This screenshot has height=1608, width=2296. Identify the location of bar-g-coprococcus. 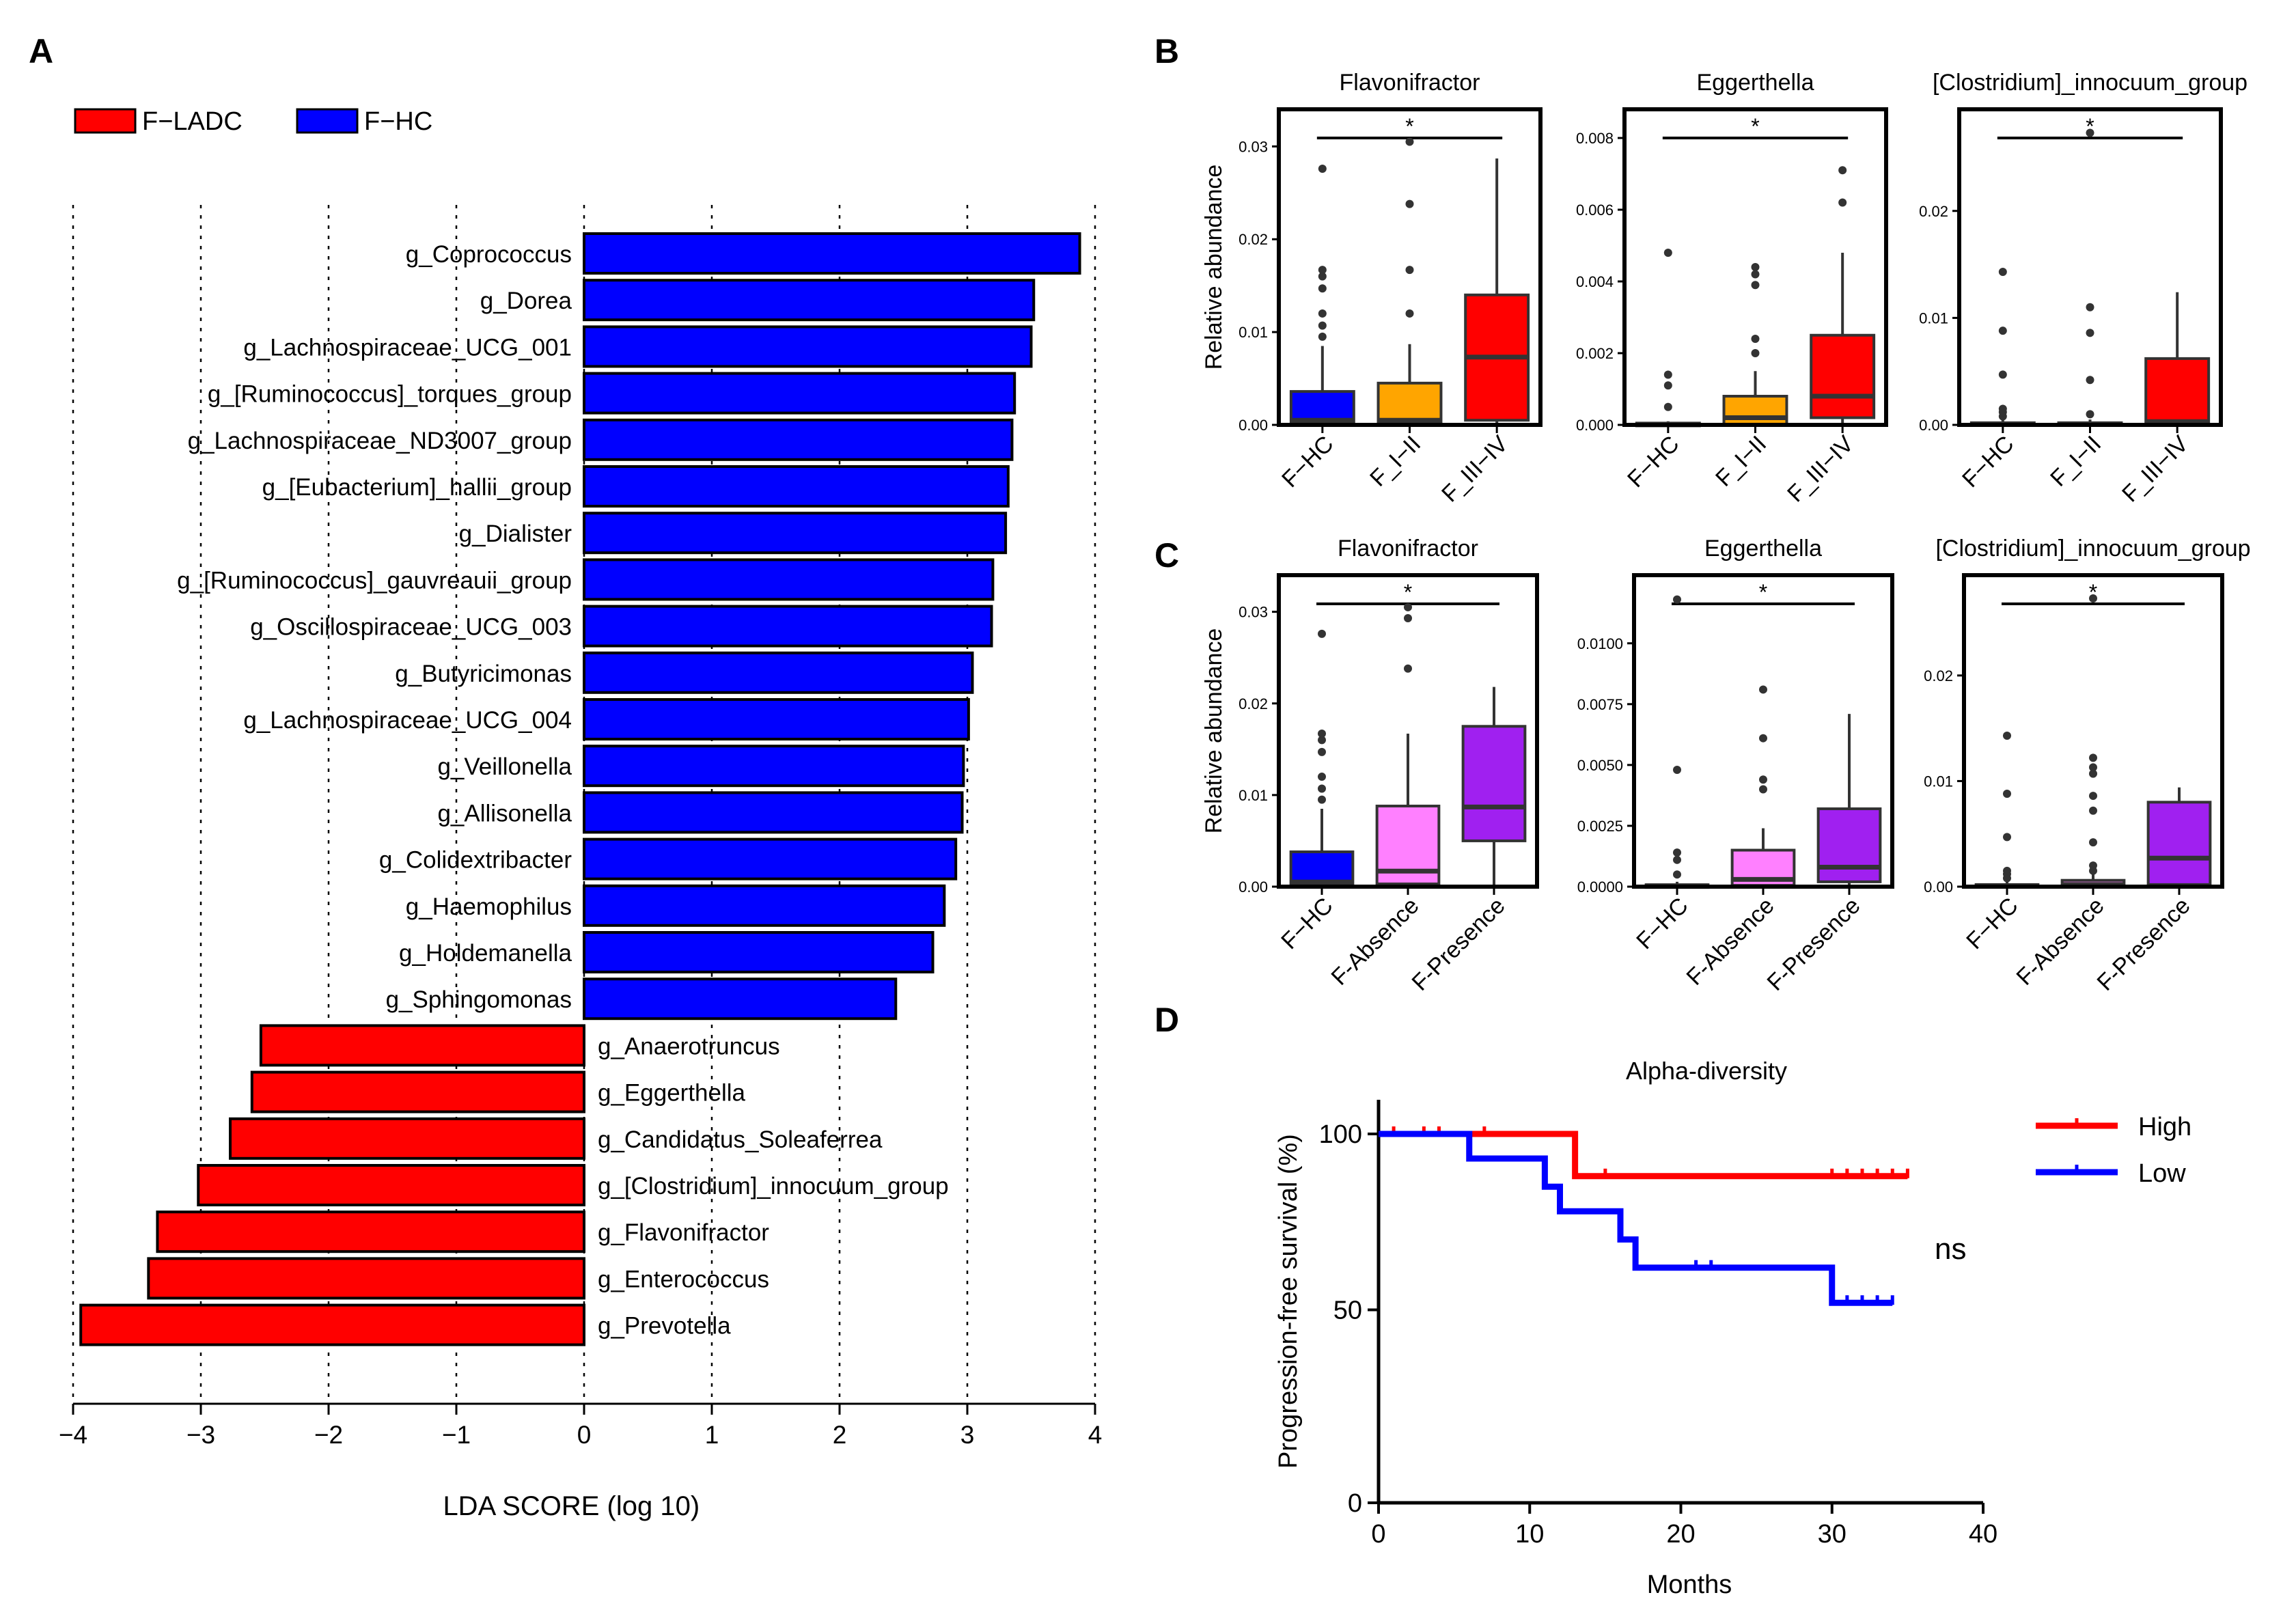
(832, 253).